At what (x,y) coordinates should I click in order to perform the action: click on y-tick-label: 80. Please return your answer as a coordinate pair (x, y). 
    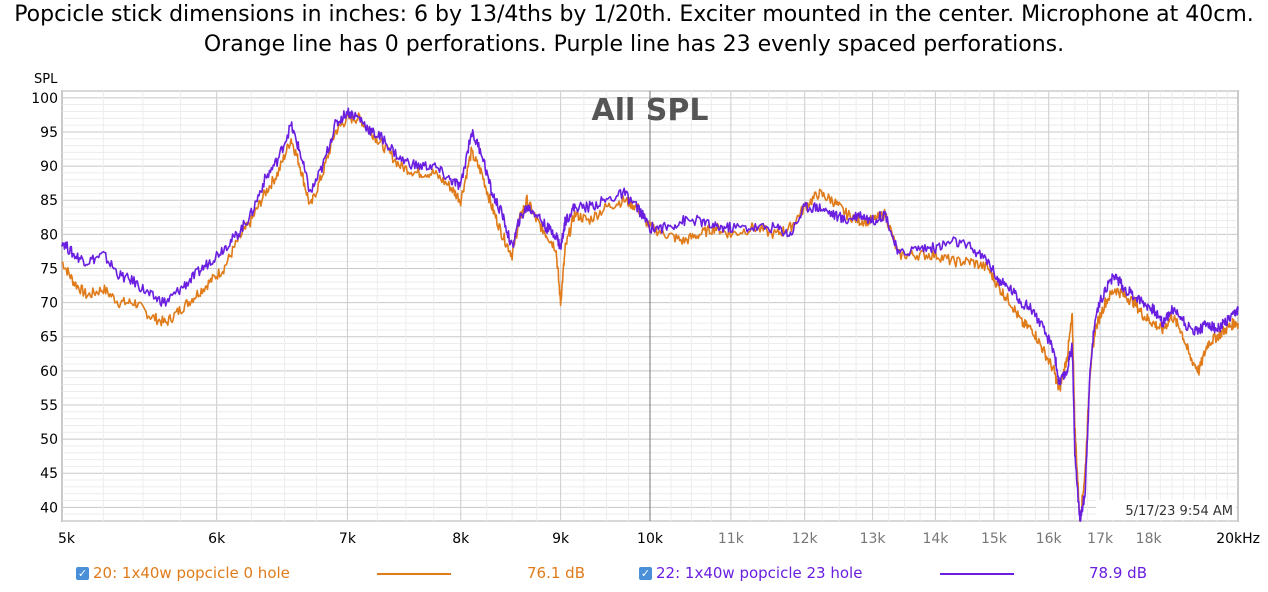
    Looking at the image, I should click on (49, 235).